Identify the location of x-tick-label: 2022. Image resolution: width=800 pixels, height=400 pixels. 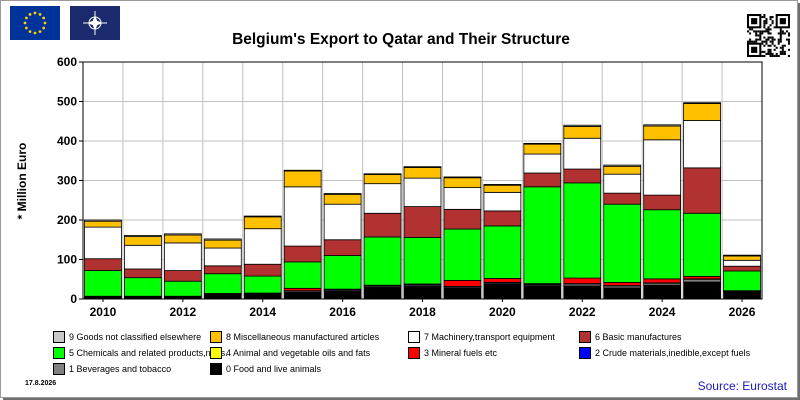
(582, 312).